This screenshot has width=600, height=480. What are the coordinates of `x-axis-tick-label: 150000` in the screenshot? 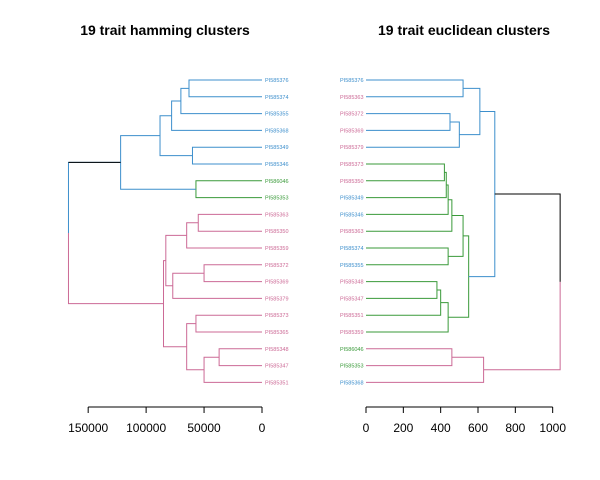 It's located at (88, 428).